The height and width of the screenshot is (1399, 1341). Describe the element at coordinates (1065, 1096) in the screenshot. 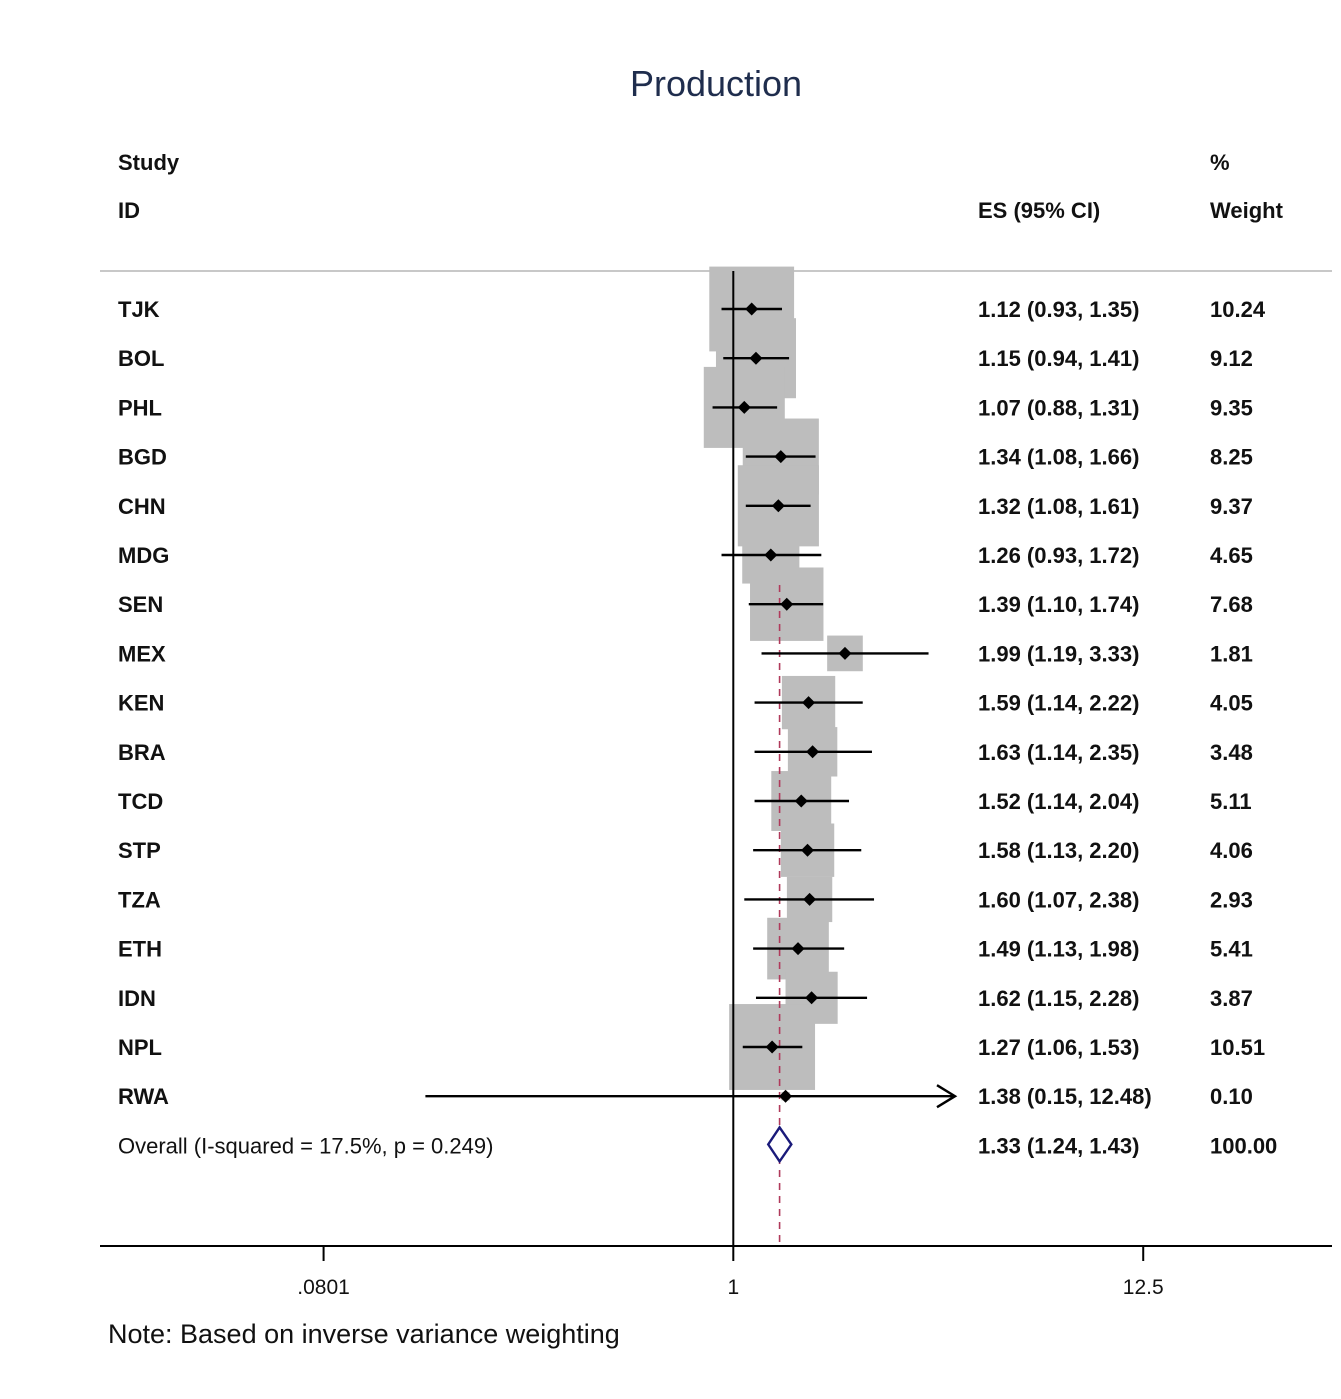

I see `study-ci-rwa: 1.38 (0.15, 12.48)` at that location.